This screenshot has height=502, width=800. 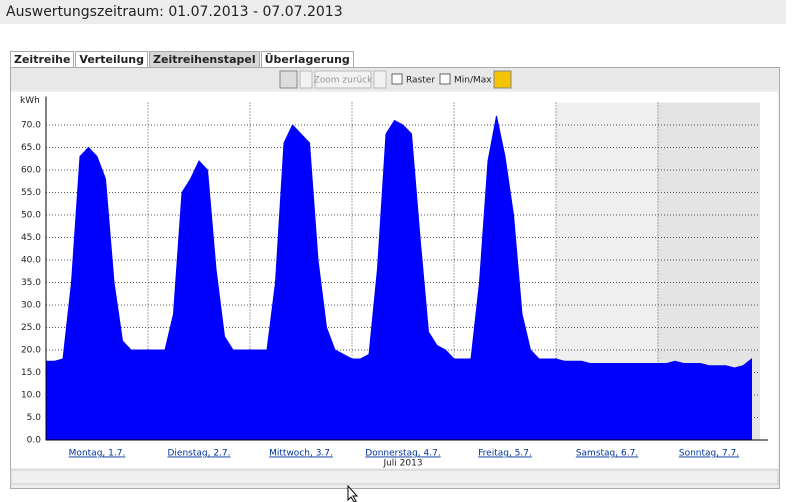 What do you see at coordinates (198, 454) in the screenshot?
I see `x-tick-label: Dienstag, 2.7.` at bounding box center [198, 454].